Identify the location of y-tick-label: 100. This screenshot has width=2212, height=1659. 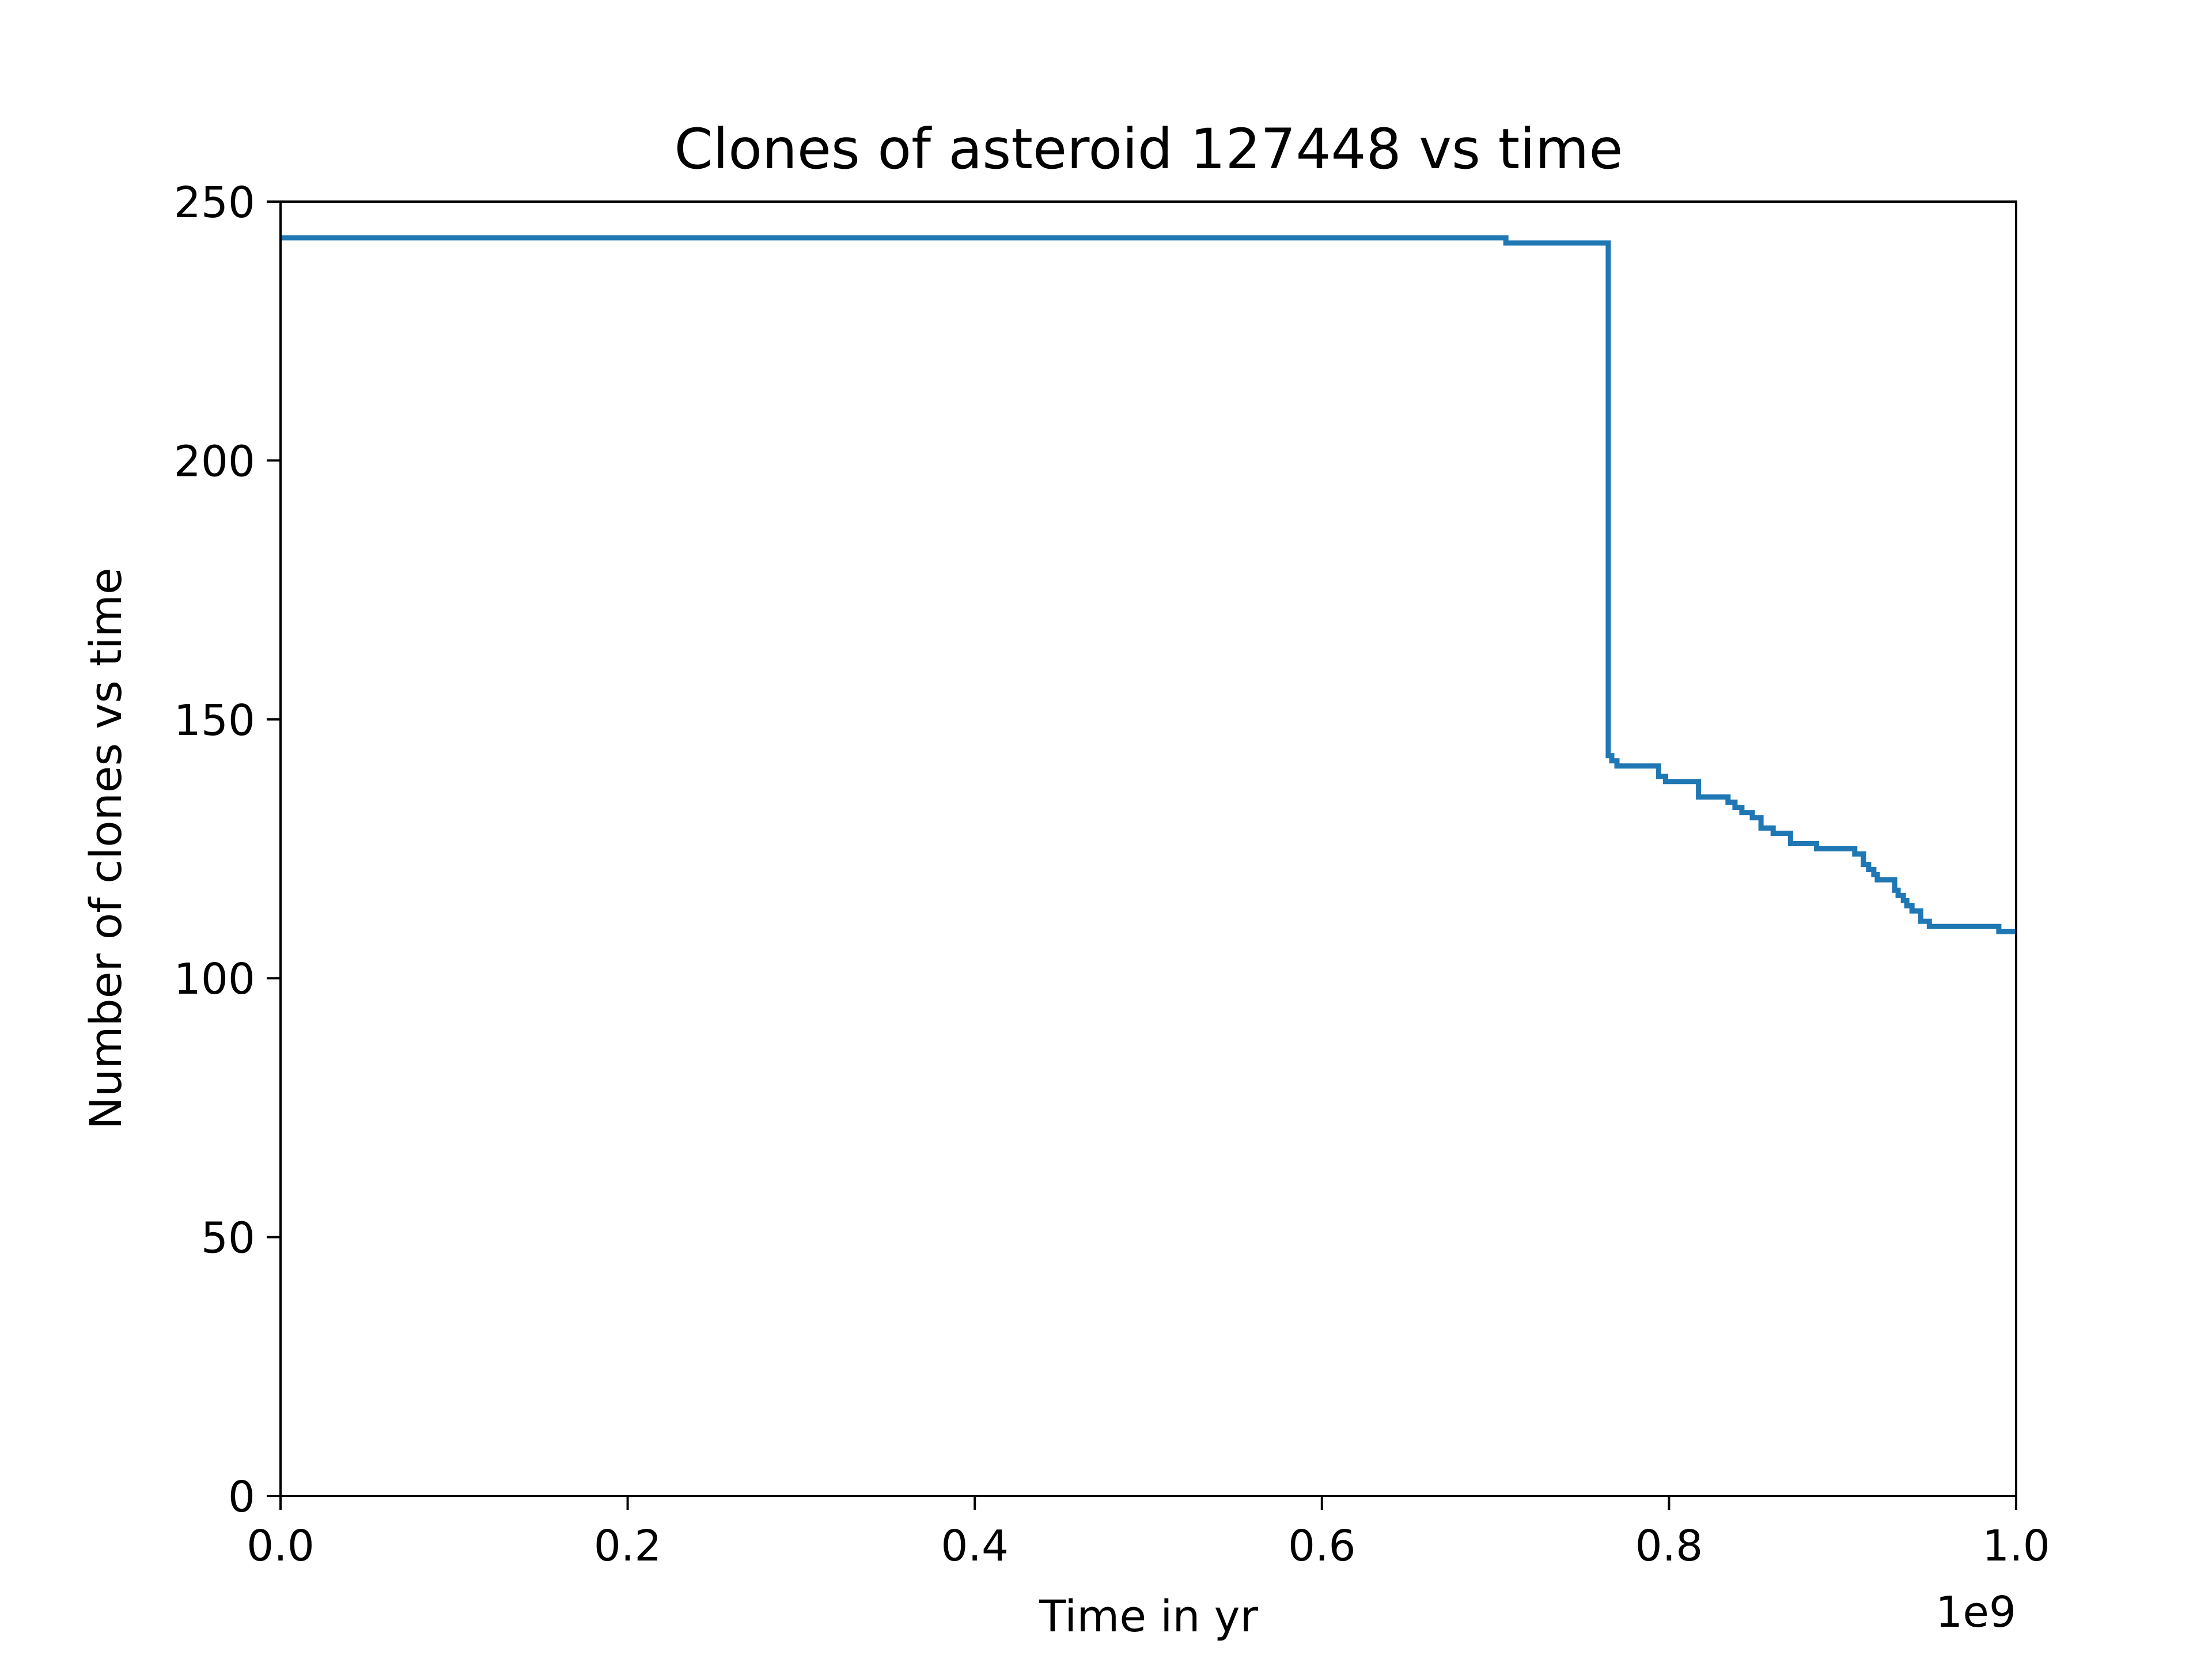
(214, 979).